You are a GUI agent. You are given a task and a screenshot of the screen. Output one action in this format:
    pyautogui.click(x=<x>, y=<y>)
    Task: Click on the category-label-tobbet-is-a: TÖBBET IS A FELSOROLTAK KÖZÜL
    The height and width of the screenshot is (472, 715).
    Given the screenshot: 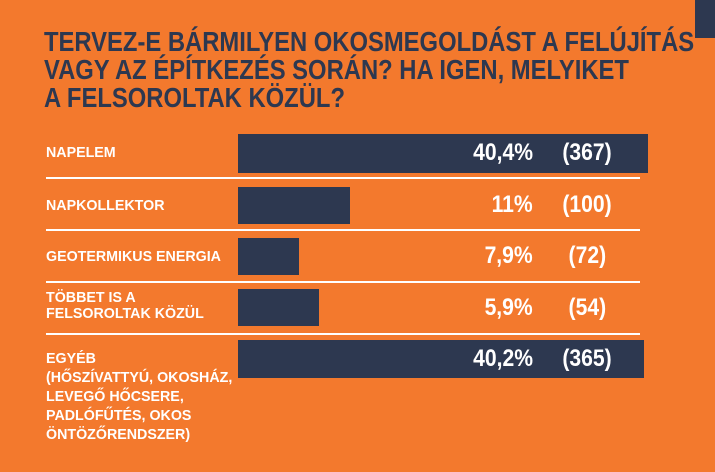 What is the action you would take?
    pyautogui.click(x=125, y=305)
    